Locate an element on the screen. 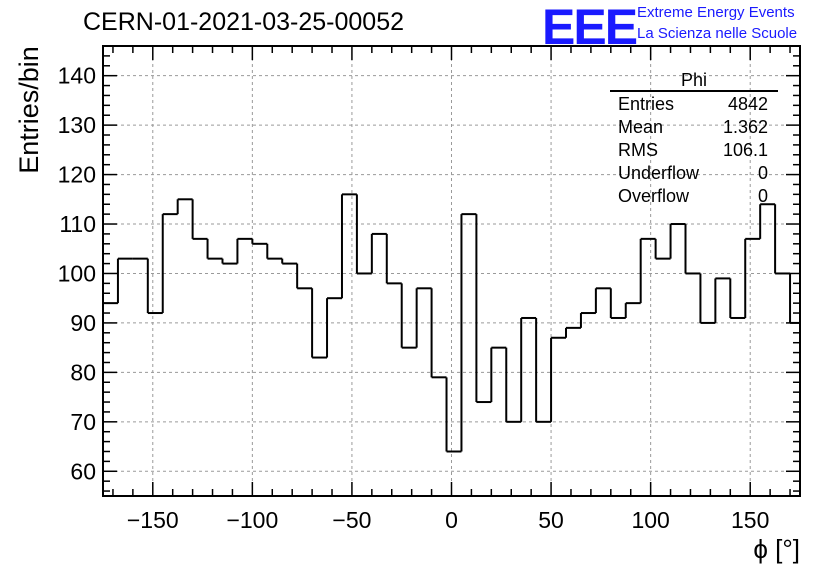  stats-row-label: Mean is located at coordinates (640, 127).